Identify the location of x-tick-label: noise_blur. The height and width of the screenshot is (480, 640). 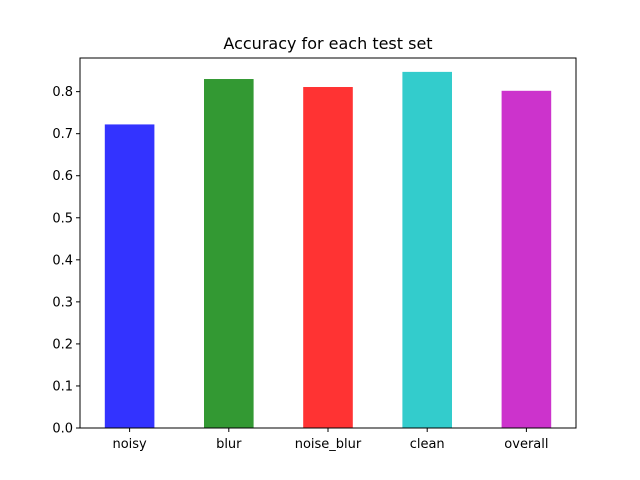
(328, 444).